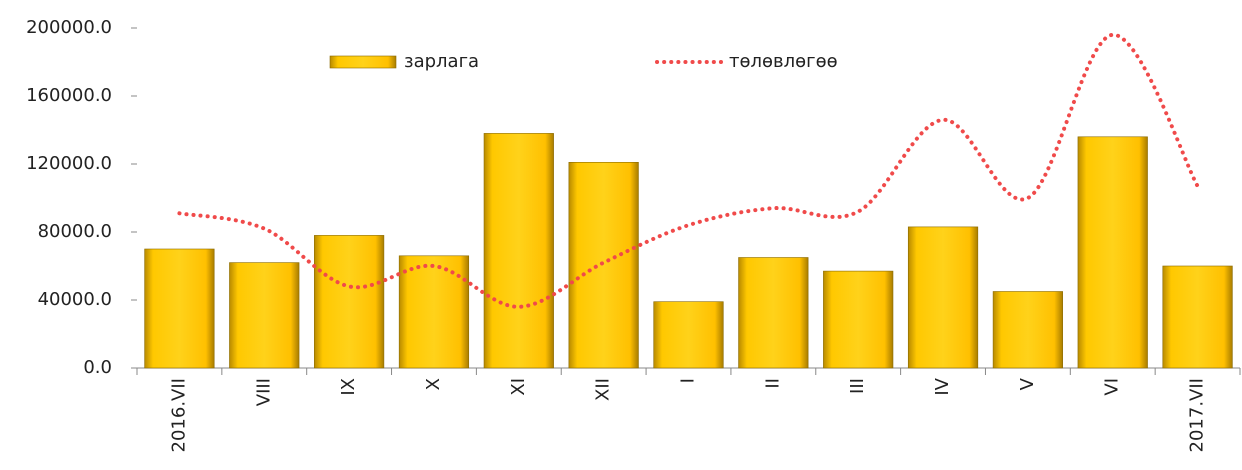  Describe the element at coordinates (518, 387) in the screenshot. I see `x-tick-label: XI` at that location.